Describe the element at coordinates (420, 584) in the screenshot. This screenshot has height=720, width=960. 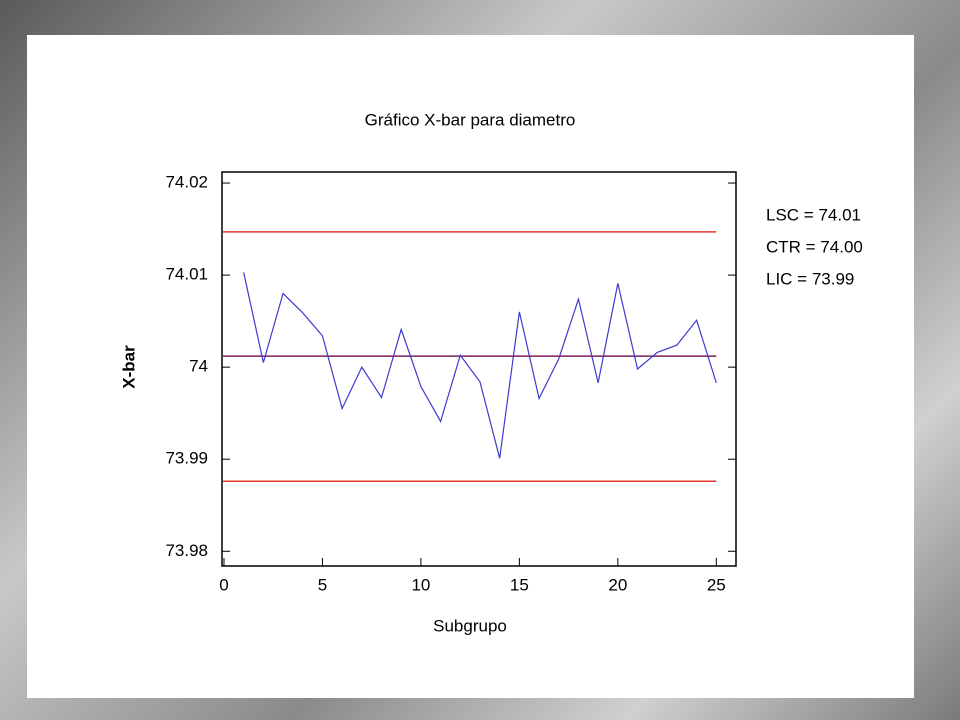
I see `x-tick-label: 10` at that location.